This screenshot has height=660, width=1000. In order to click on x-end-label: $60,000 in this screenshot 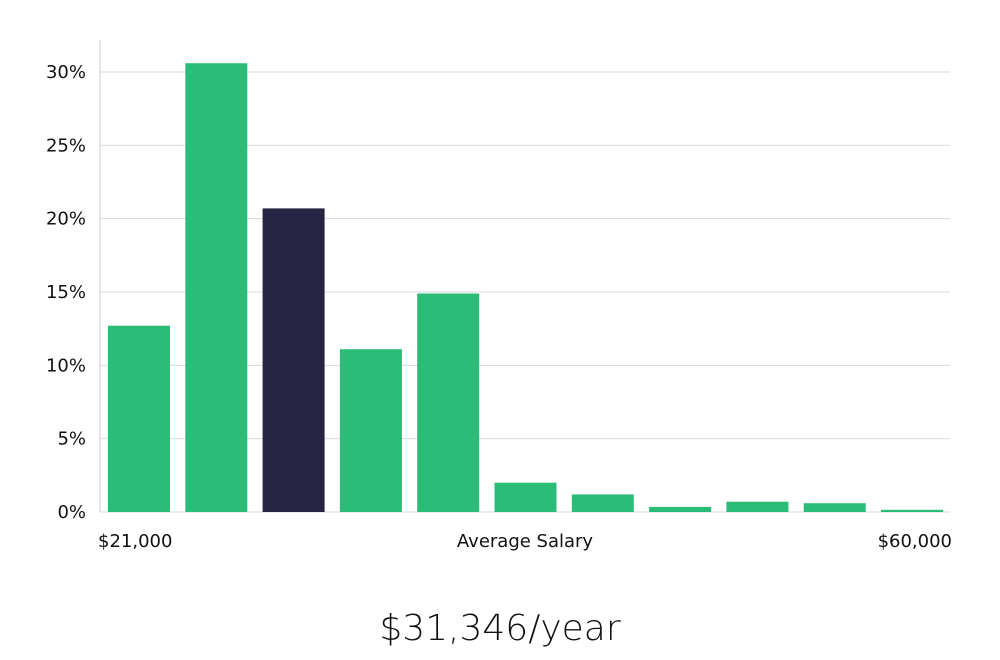, I will do `click(915, 541)`.